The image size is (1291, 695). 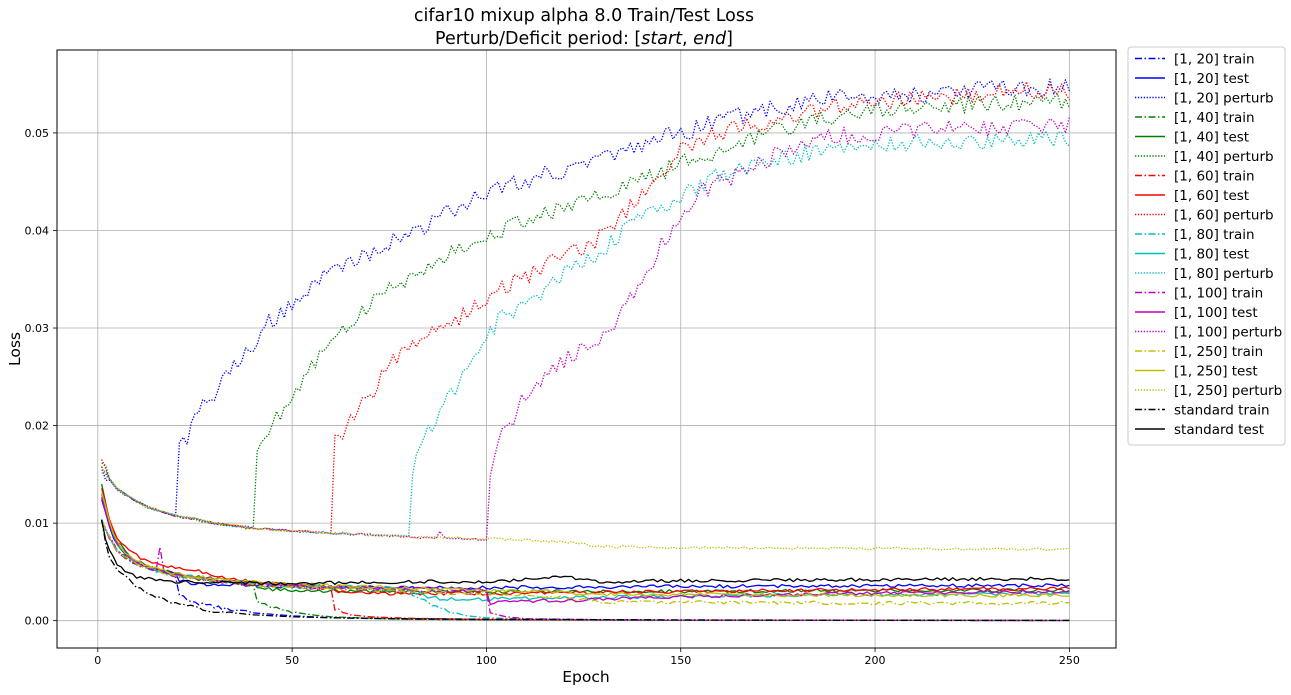 What do you see at coordinates (680, 660) in the screenshot?
I see `x-tick-label: 150` at bounding box center [680, 660].